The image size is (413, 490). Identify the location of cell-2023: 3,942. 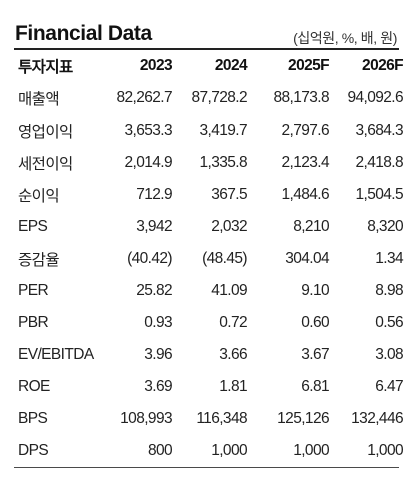
(154, 226).